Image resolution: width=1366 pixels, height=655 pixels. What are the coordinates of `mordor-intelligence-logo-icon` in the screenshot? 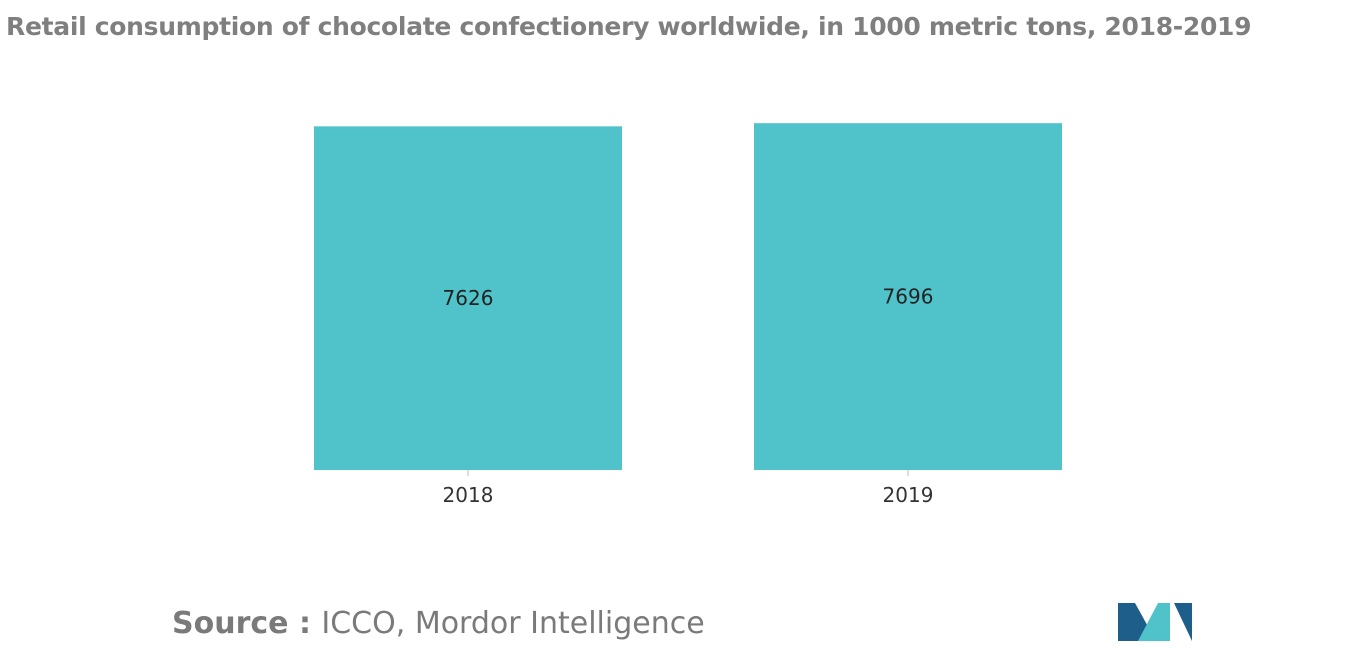 It's located at (1155, 622).